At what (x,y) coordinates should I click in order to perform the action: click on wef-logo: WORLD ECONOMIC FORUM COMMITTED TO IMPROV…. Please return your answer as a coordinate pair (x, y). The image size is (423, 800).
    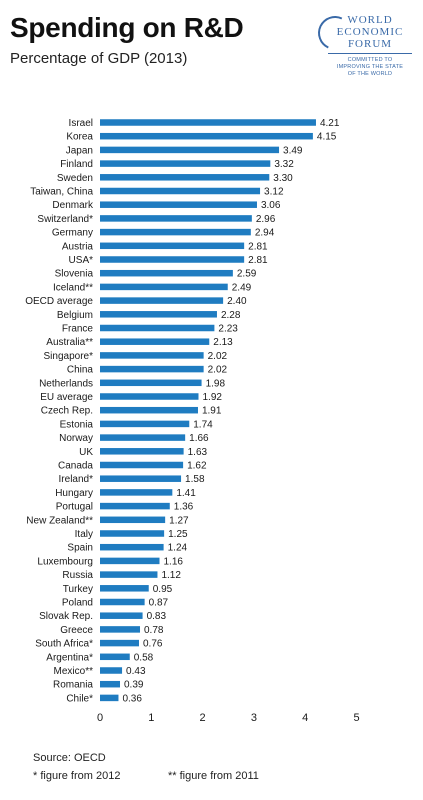
    Looking at the image, I should click on (363, 47).